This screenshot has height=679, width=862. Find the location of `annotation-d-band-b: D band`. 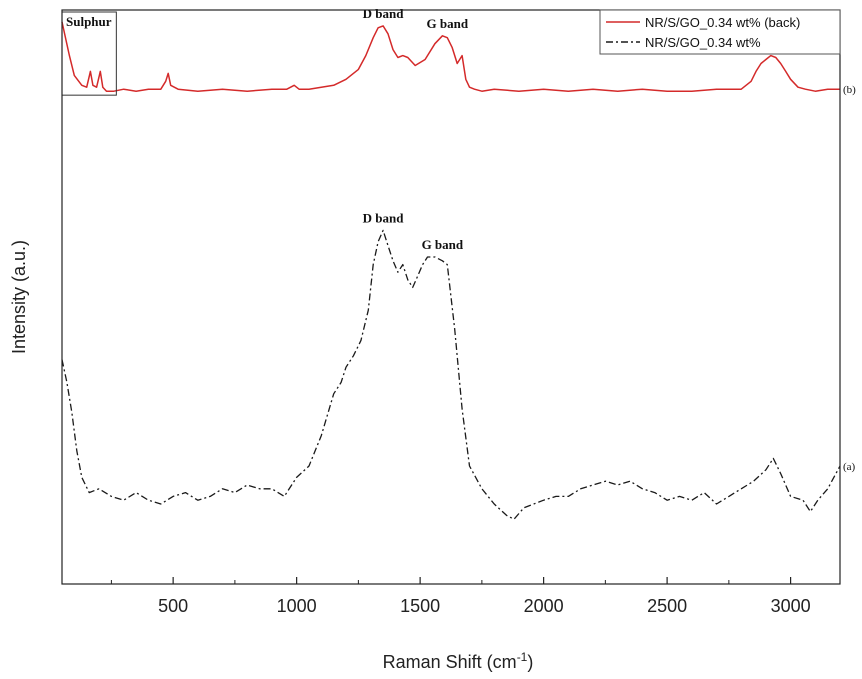

annotation-d-band-b: D band is located at coordinates (384, 13).